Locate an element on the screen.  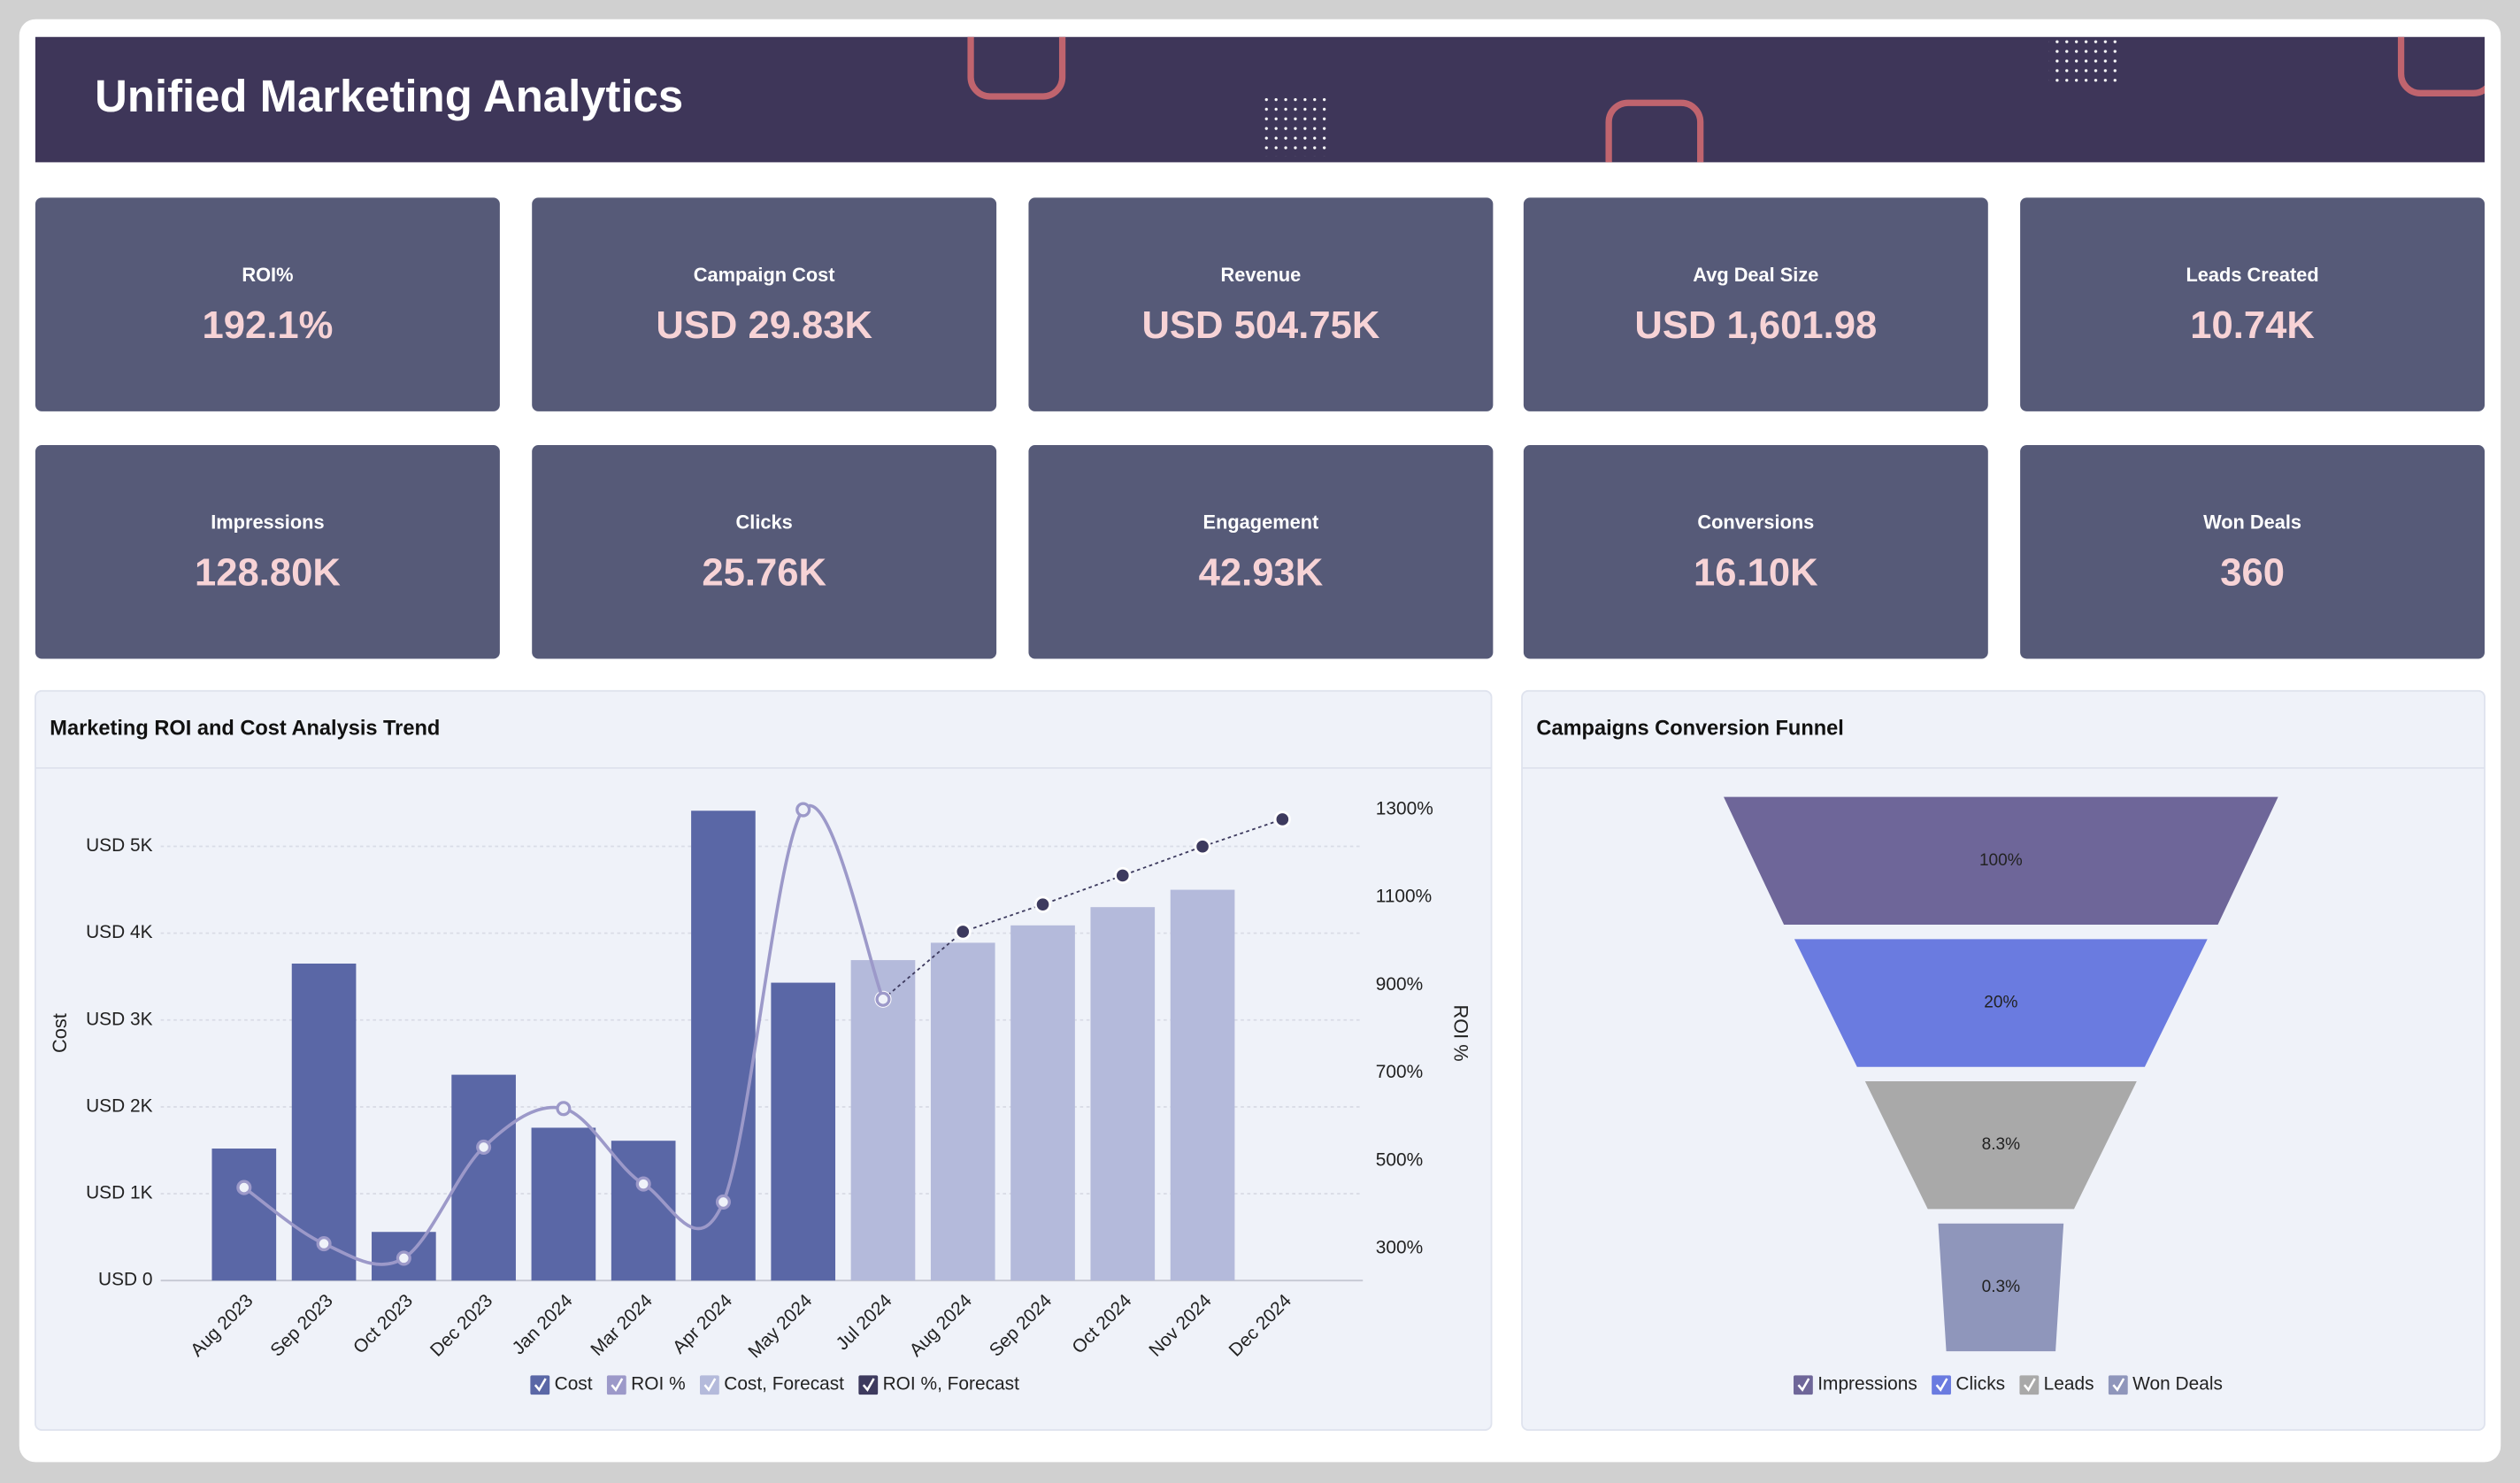
legend-label: Cost, Forecast is located at coordinates (784, 1384).